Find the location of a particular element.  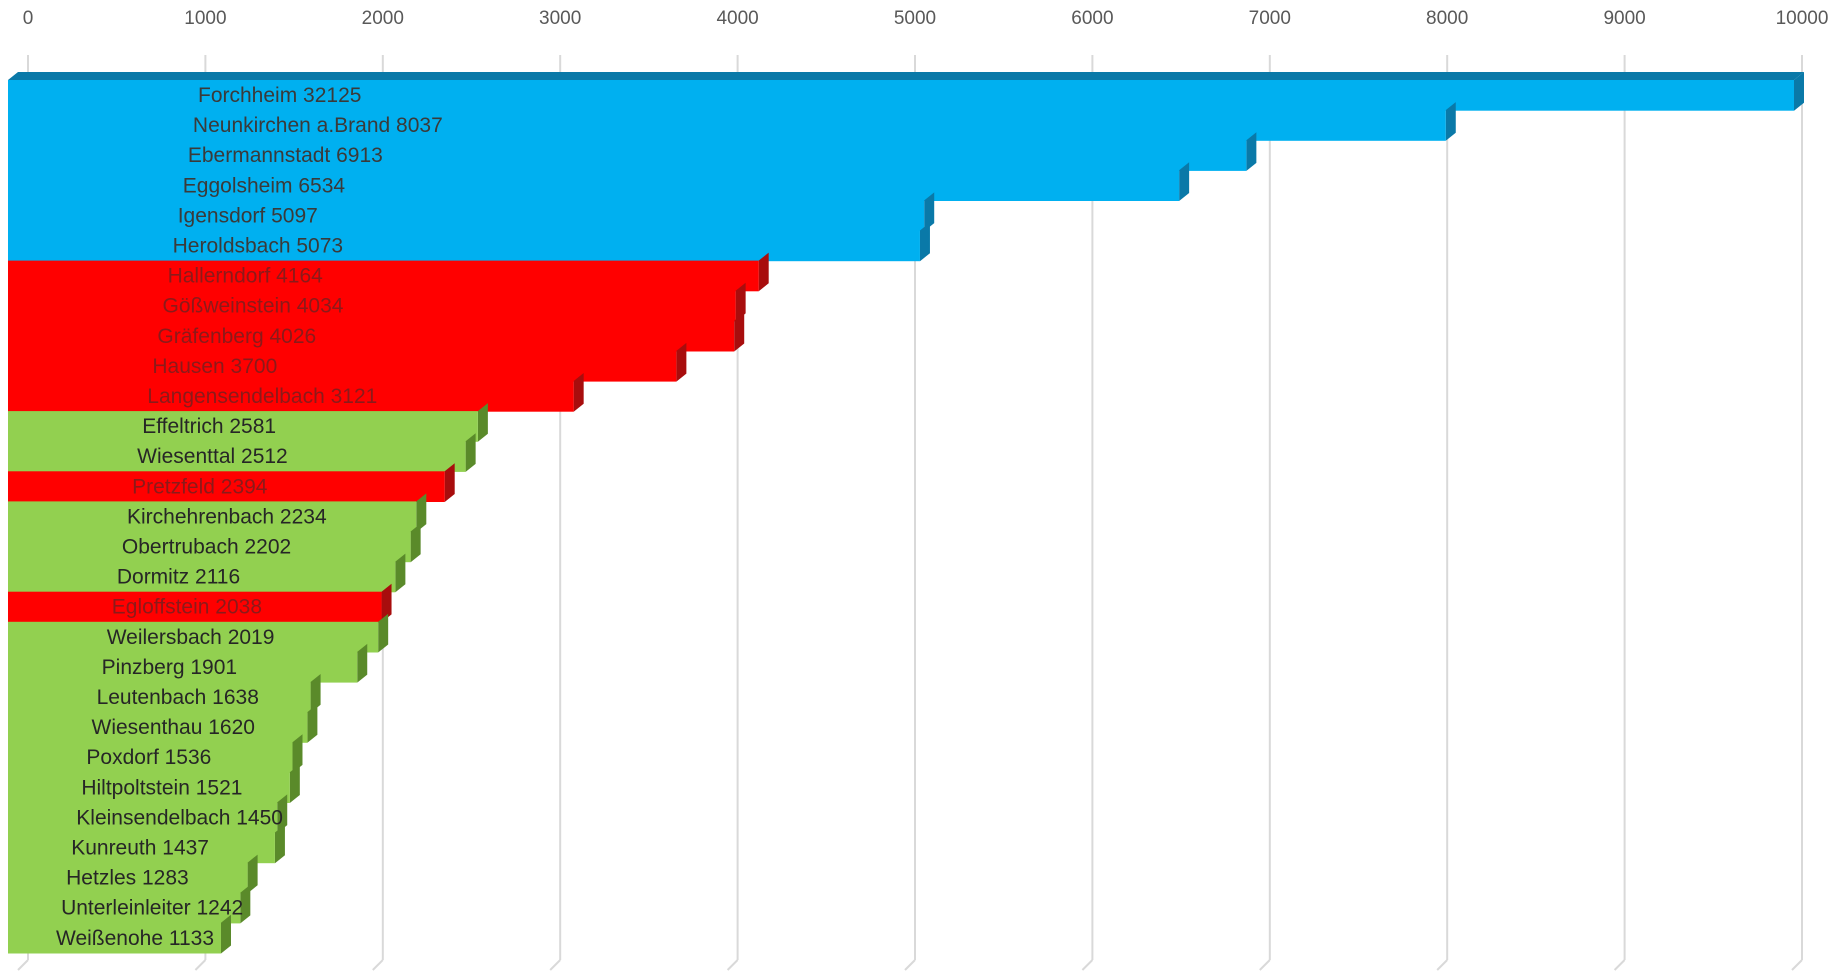

bar-label: Heroldsbach 5073 is located at coordinates (258, 246).